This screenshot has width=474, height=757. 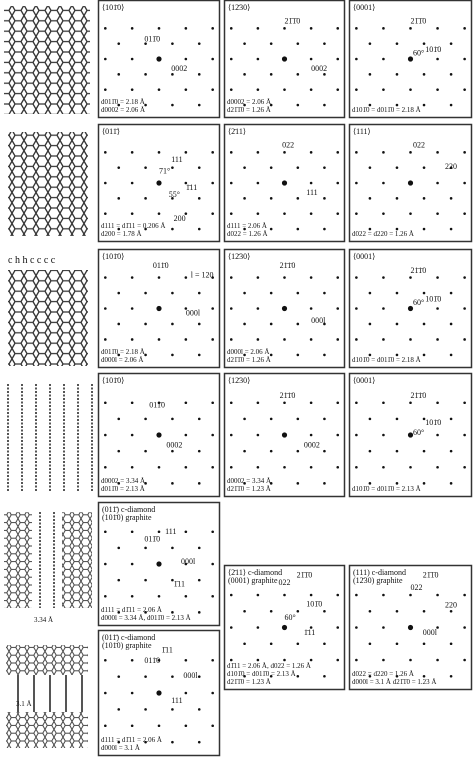 What do you see at coordinates (249, 481) in the screenshot?
I see `d-spacing: d0002 = 3.34 Å` at bounding box center [249, 481].